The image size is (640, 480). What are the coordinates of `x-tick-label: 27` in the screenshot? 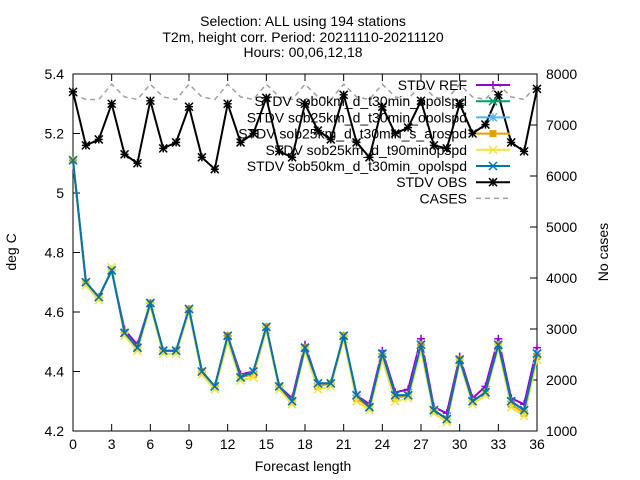 It's located at (421, 444).